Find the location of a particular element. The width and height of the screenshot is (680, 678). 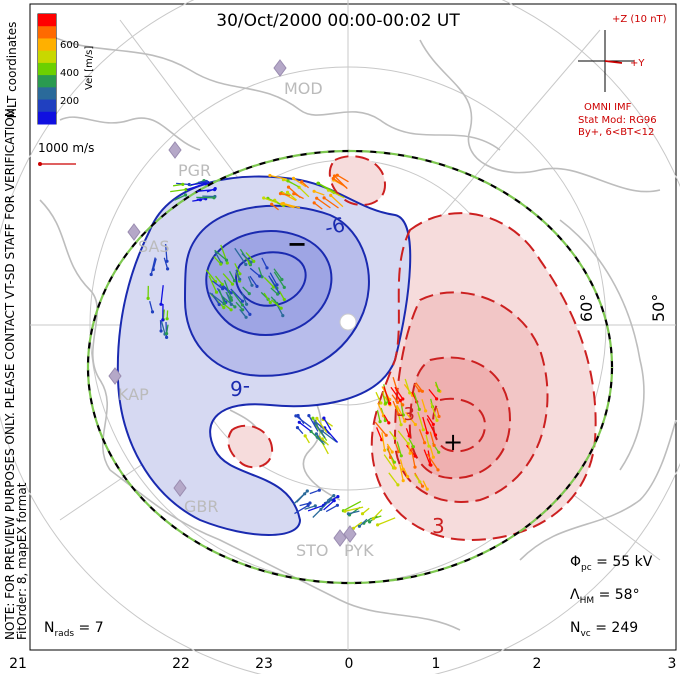

coordinate-system-label: MLT coordinates is located at coordinates (12, 70).